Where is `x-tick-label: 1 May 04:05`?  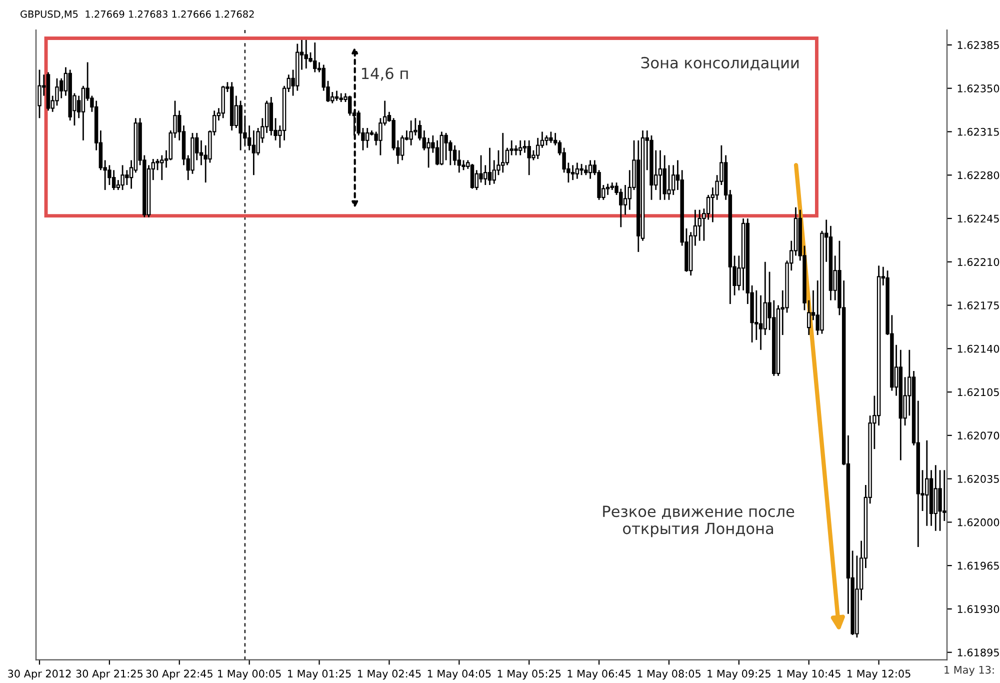 x-tick-label: 1 May 04:05 is located at coordinates (459, 675).